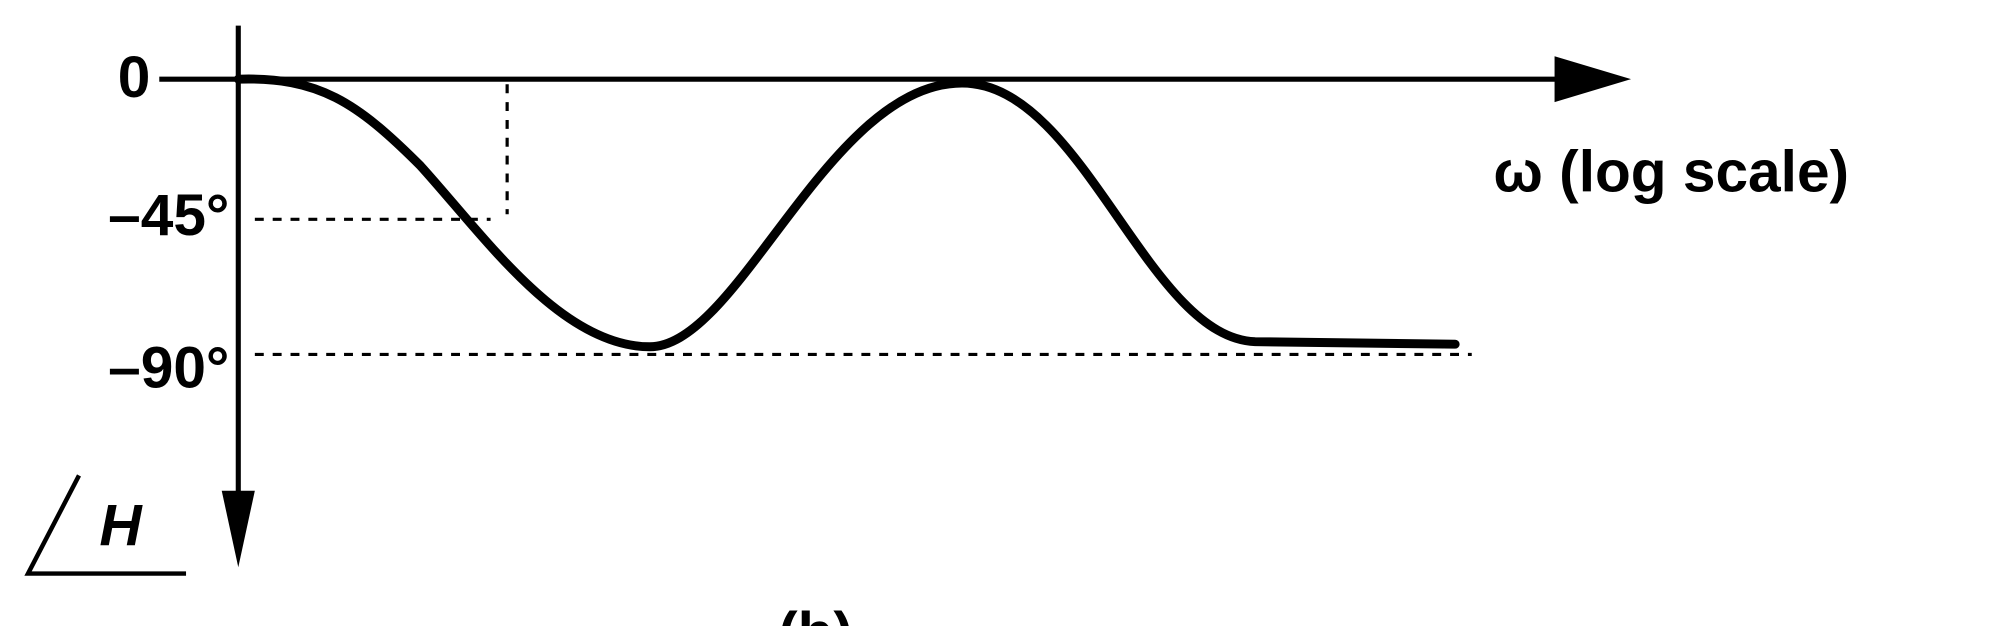 This screenshot has height=626, width=1998. Describe the element at coordinates (815, 613) in the screenshot. I see `caption: (b)` at that location.